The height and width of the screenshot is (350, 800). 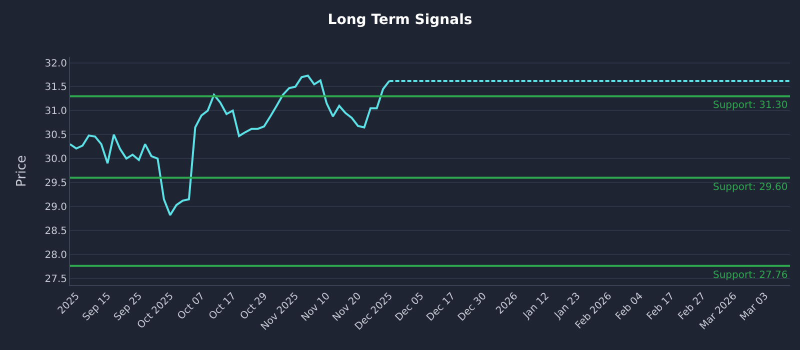 What do you see at coordinates (754, 307) in the screenshot?
I see `x-tick-label: Mar 03` at bounding box center [754, 307].